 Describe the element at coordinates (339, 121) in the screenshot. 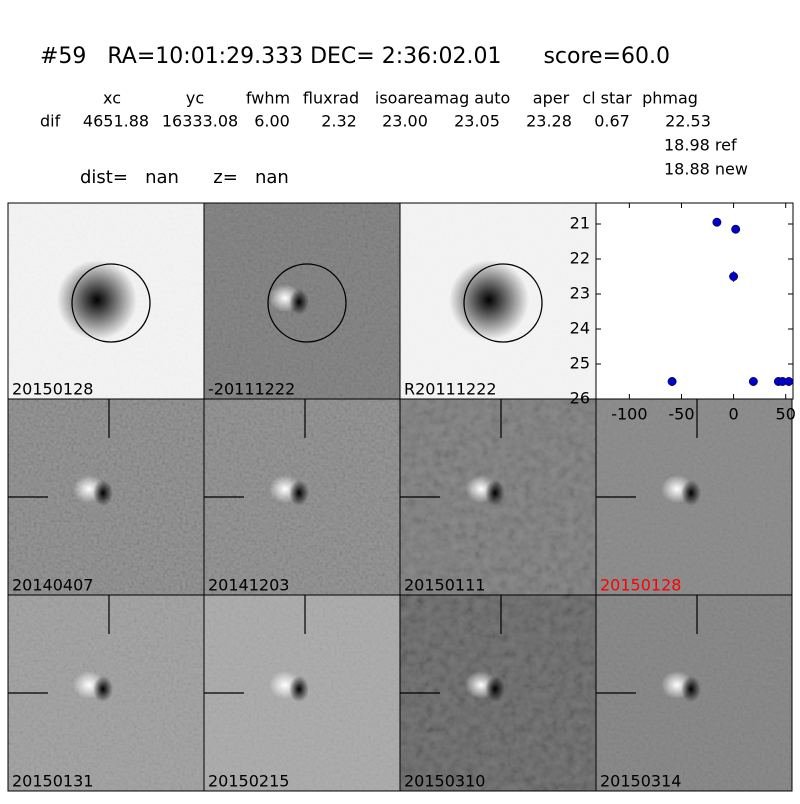

I see `table-value: 2.32` at that location.